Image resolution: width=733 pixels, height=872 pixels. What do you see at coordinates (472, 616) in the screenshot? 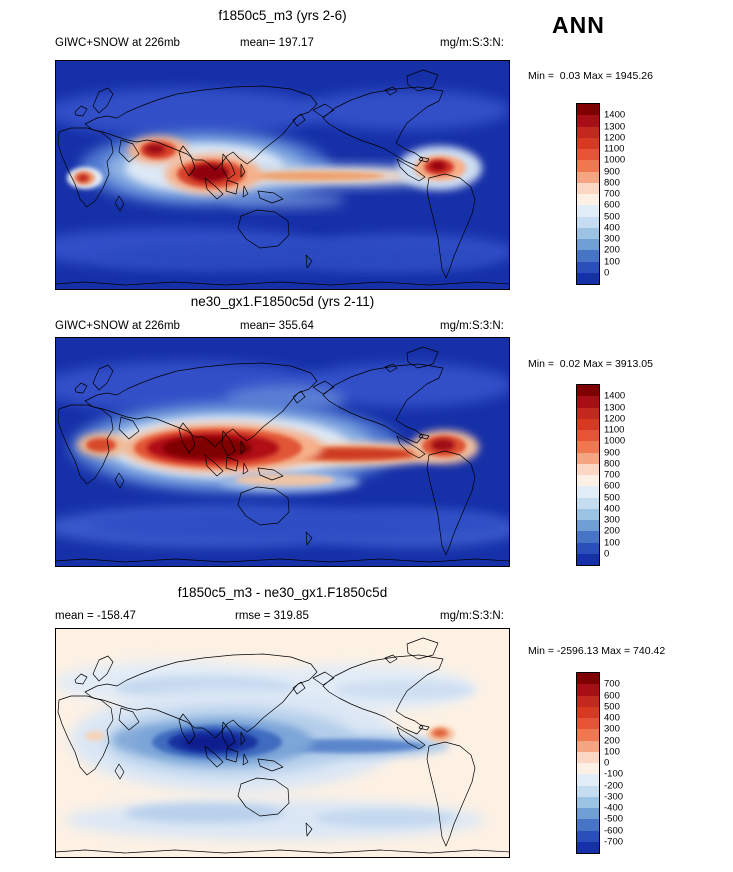
I see `panel3-units-label: mg/m:S:3:N:` at bounding box center [472, 616].